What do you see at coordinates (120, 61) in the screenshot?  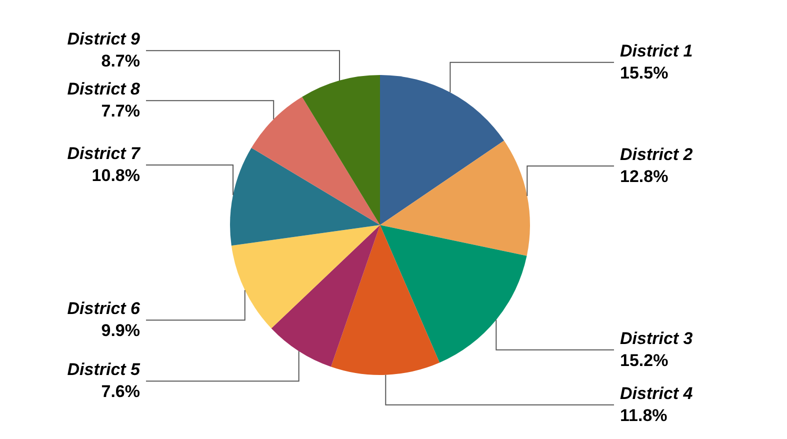 I see `data-label: 8.7%` at bounding box center [120, 61].